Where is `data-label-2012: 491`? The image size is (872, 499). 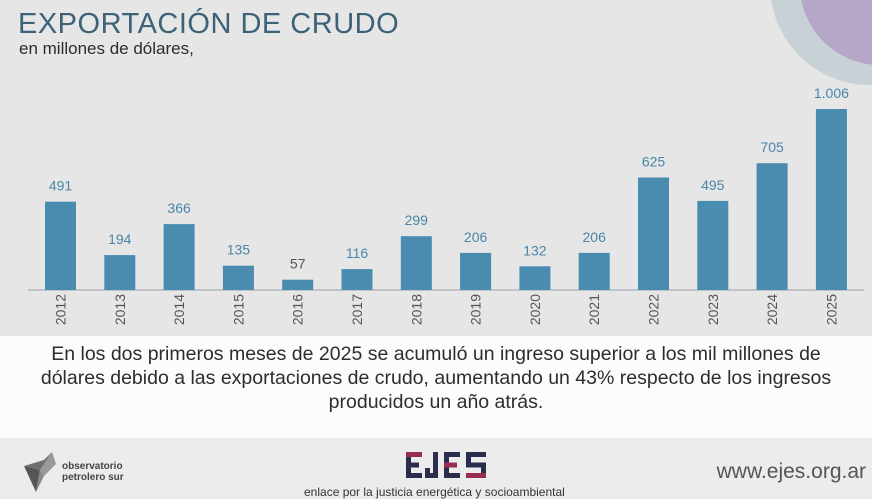 data-label-2012: 491 is located at coordinates (61, 186).